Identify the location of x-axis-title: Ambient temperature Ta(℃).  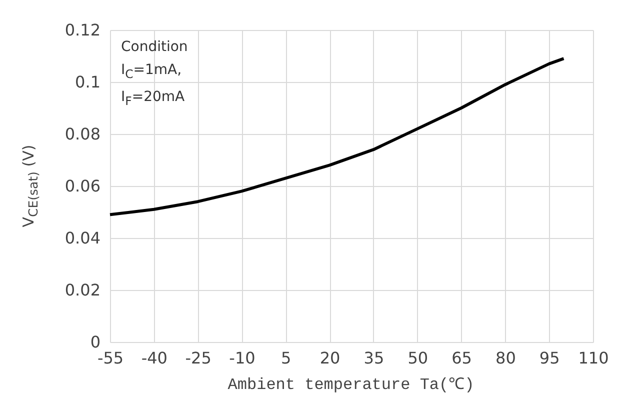
(351, 384).